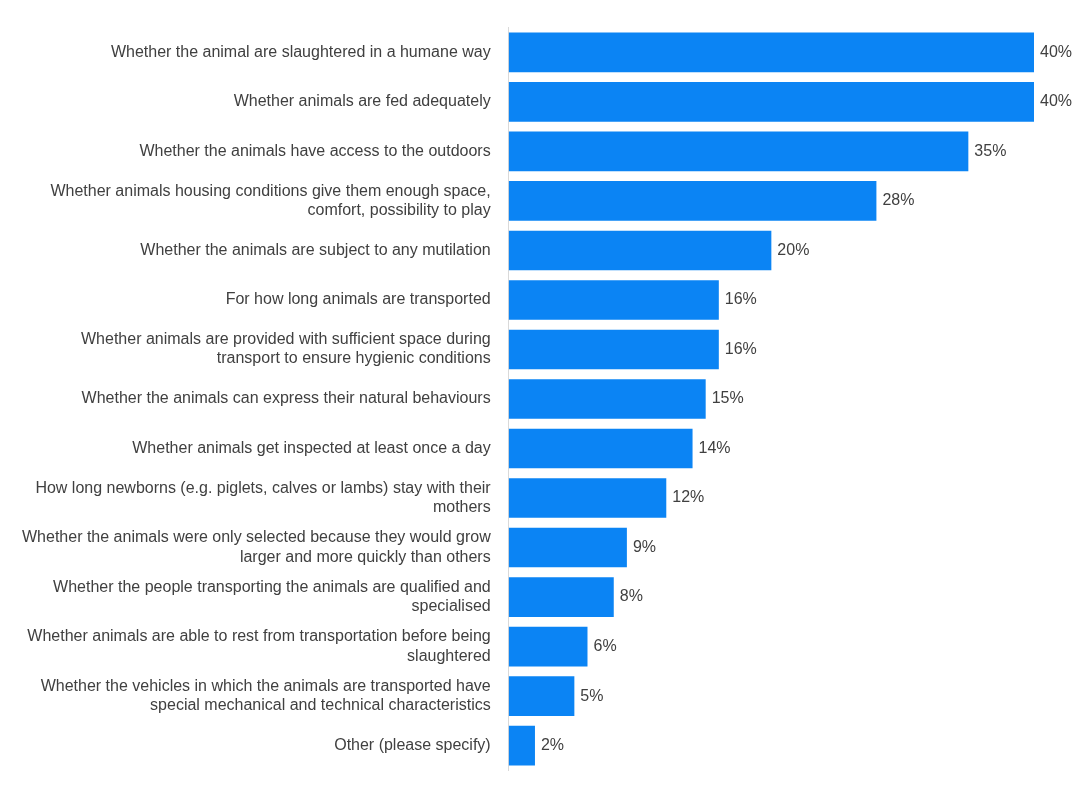 The height and width of the screenshot is (798, 1086). I want to click on y-tick-label: Whether animals get inspected at least once a day, so click(311, 447).